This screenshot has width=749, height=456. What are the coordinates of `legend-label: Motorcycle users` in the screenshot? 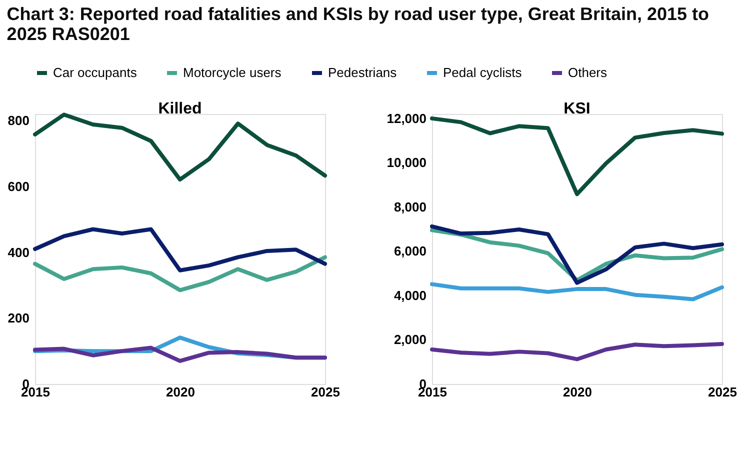 It's located at (232, 72).